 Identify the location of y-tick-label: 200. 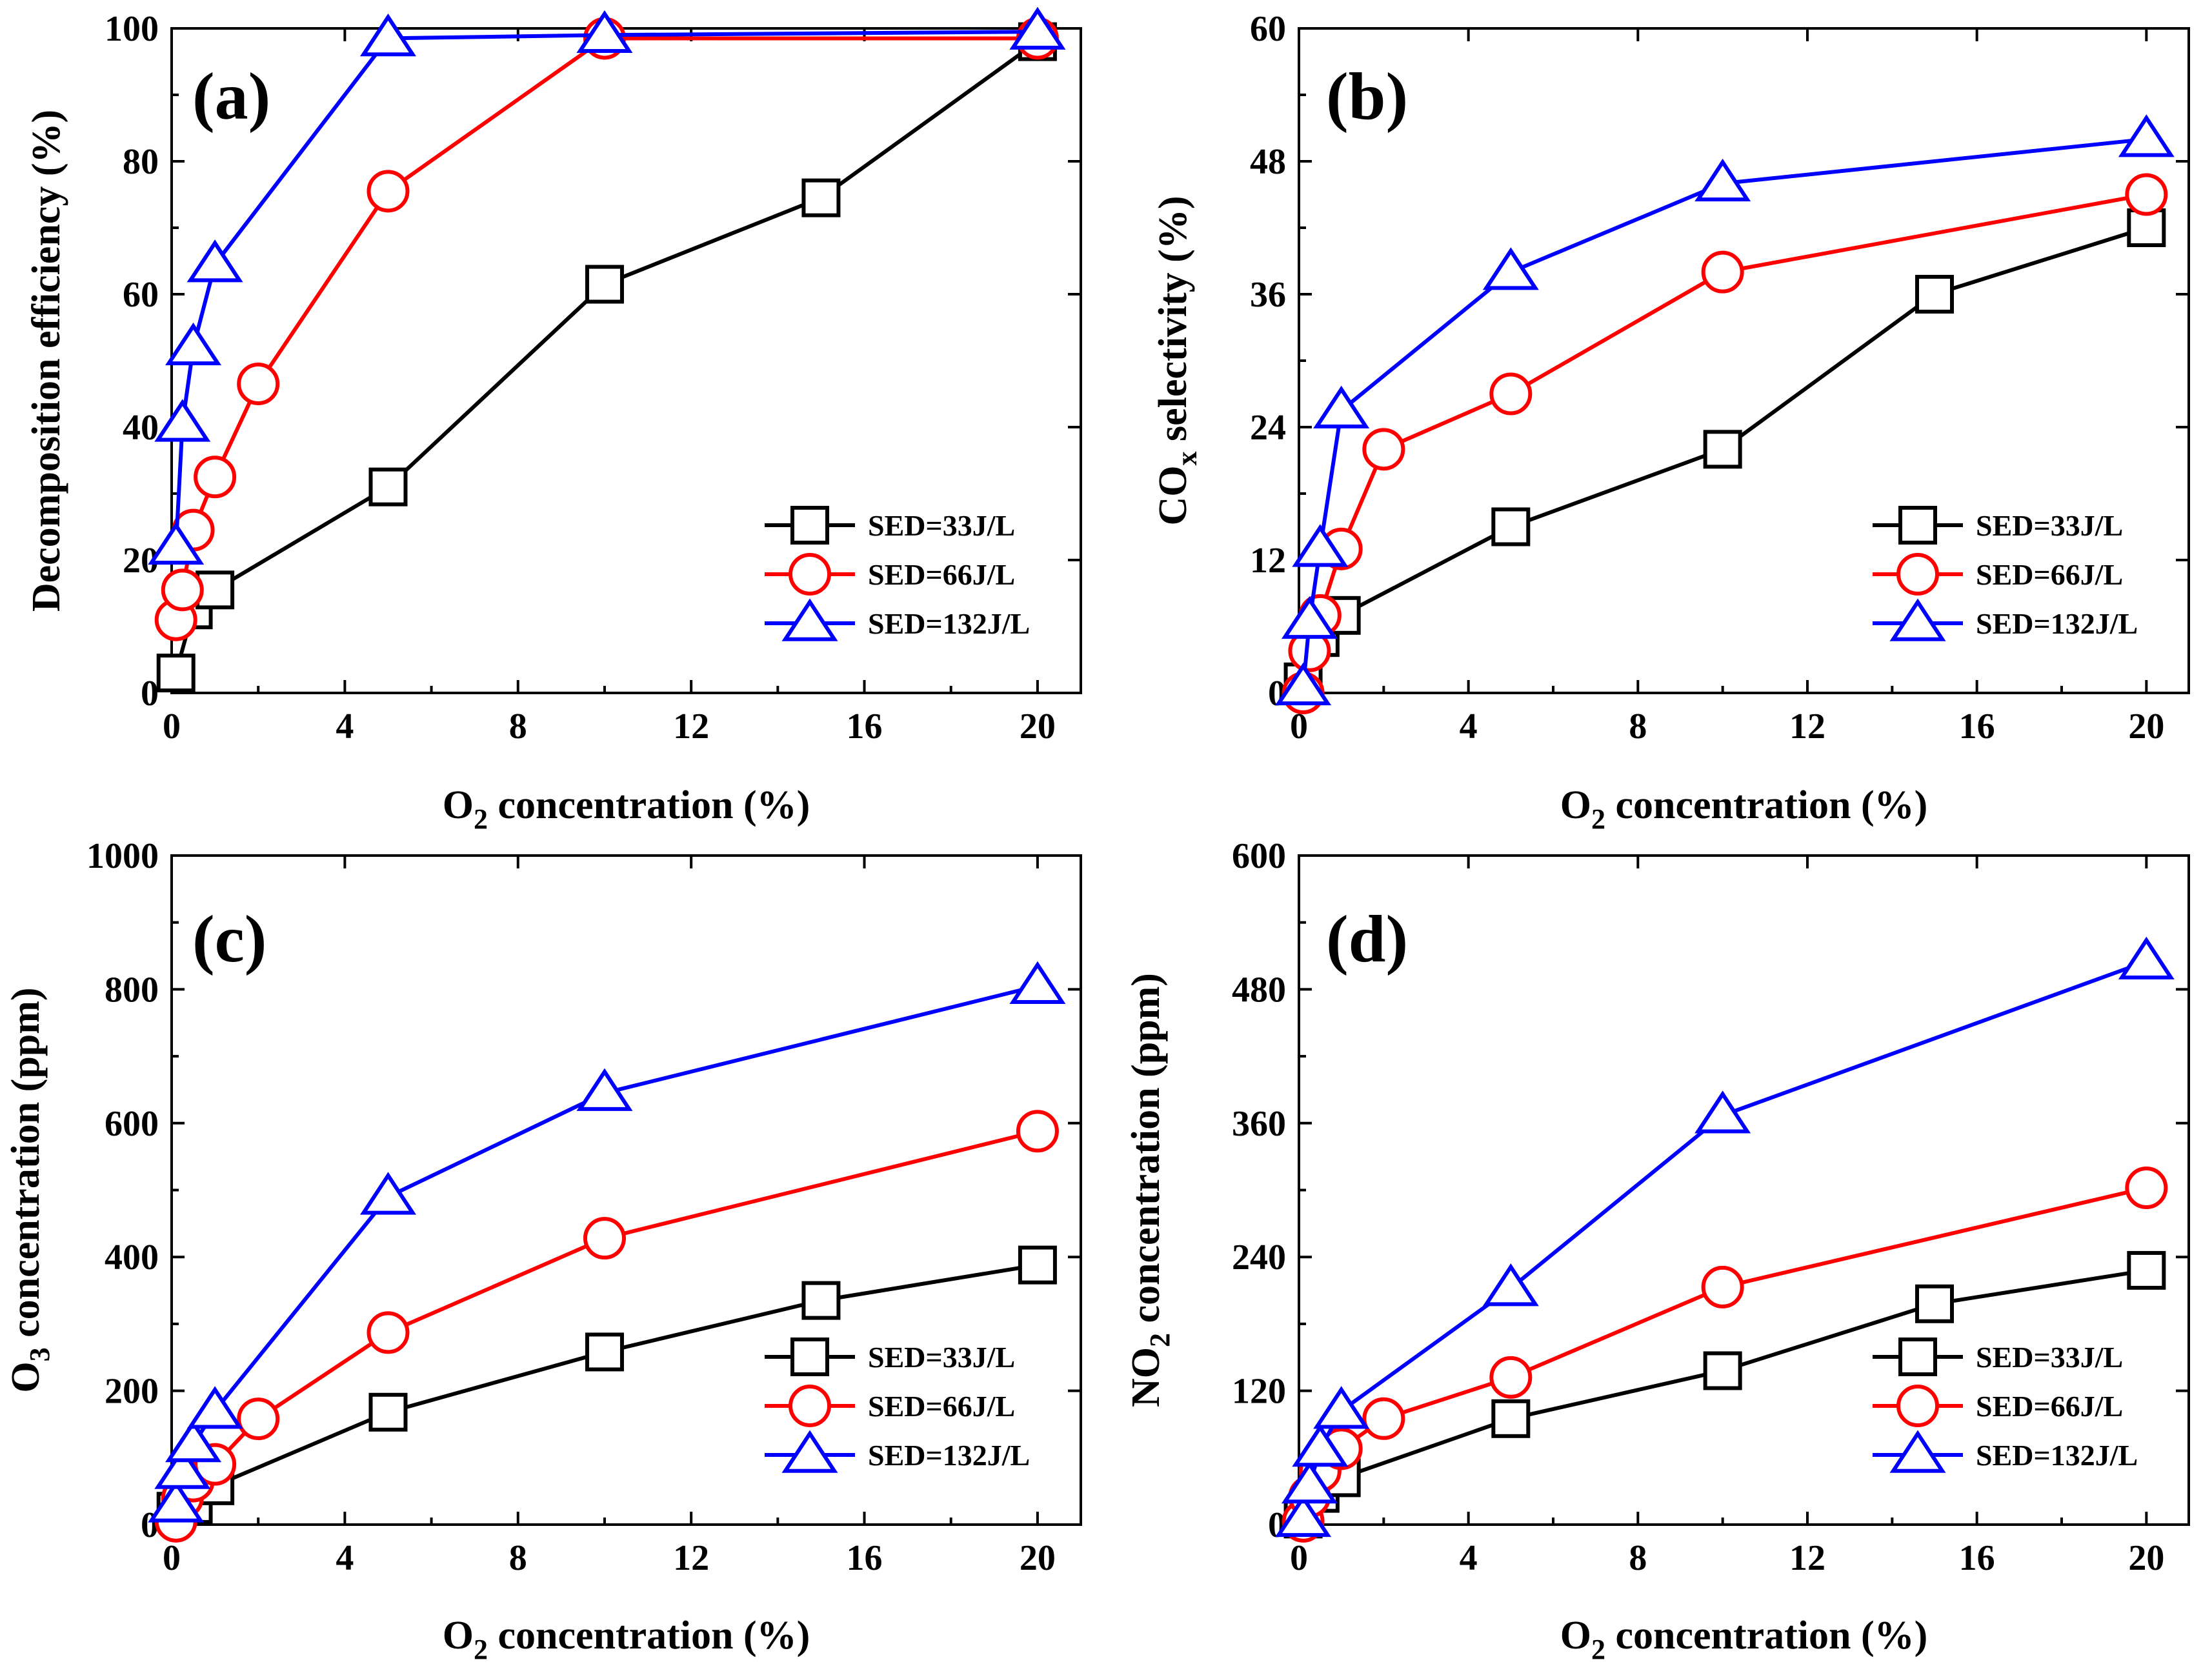
(132, 1392).